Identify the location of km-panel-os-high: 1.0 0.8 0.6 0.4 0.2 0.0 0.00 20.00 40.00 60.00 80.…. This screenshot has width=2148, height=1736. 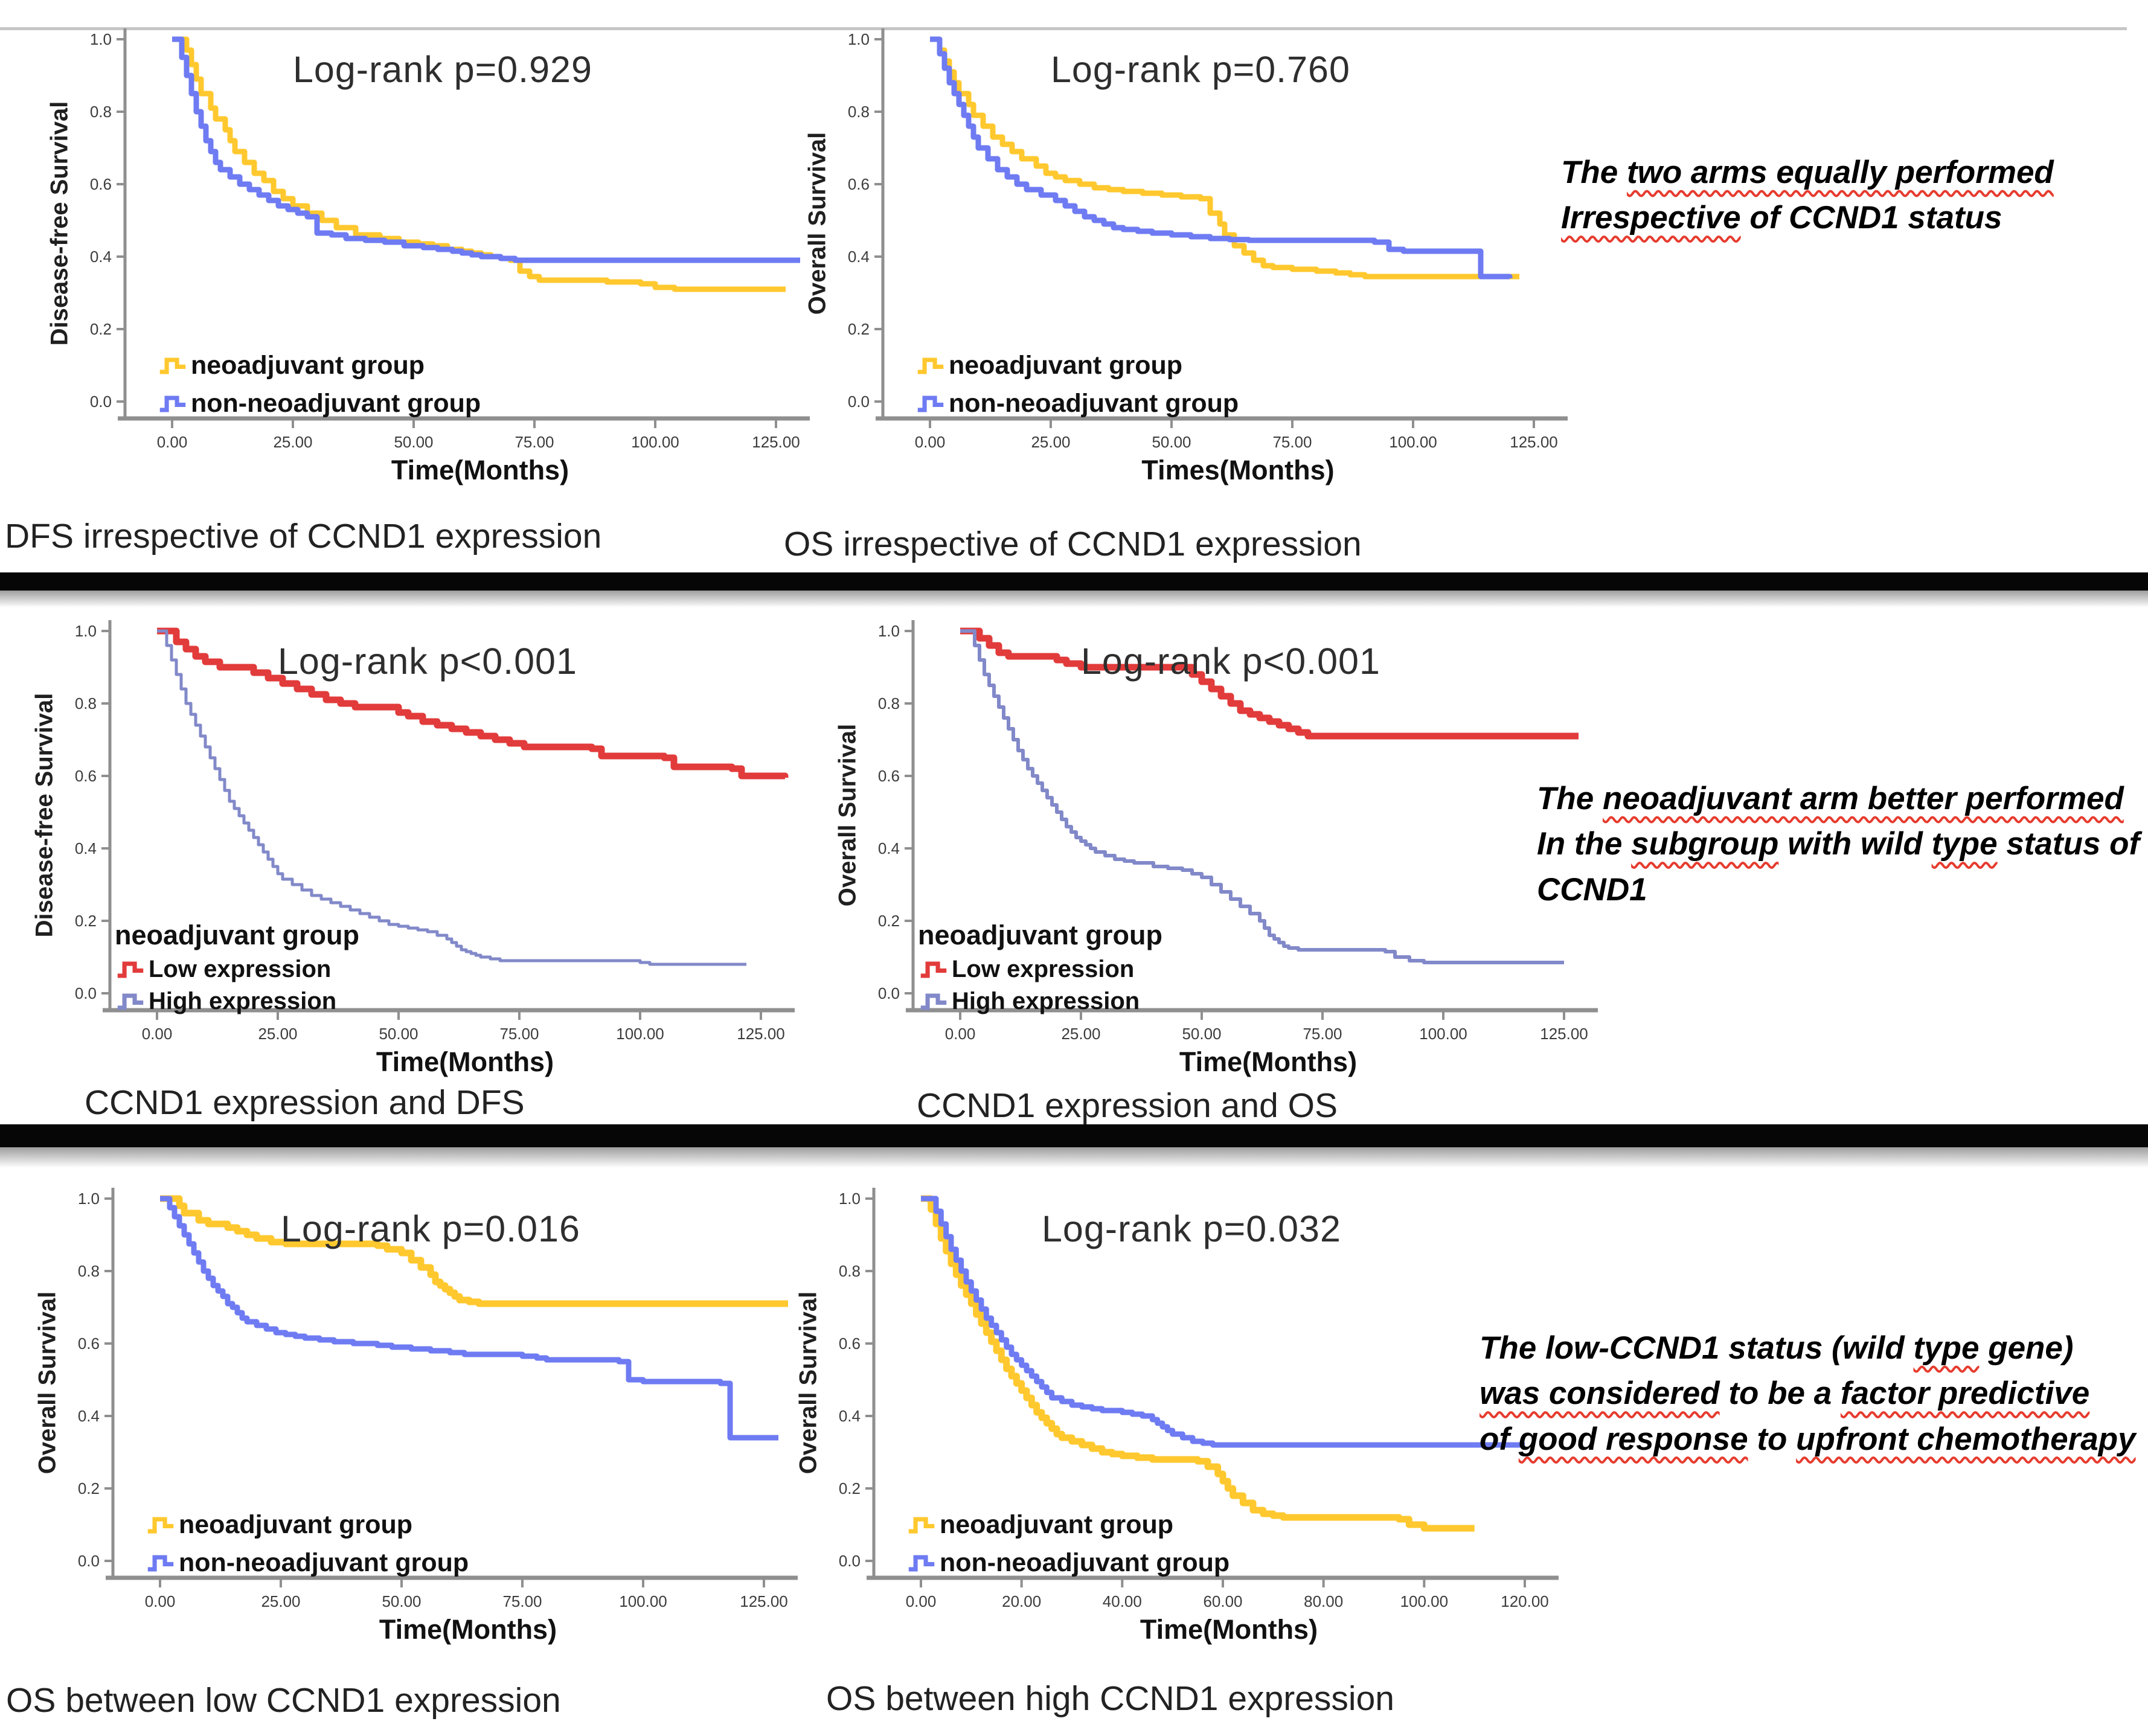
(1174, 1412).